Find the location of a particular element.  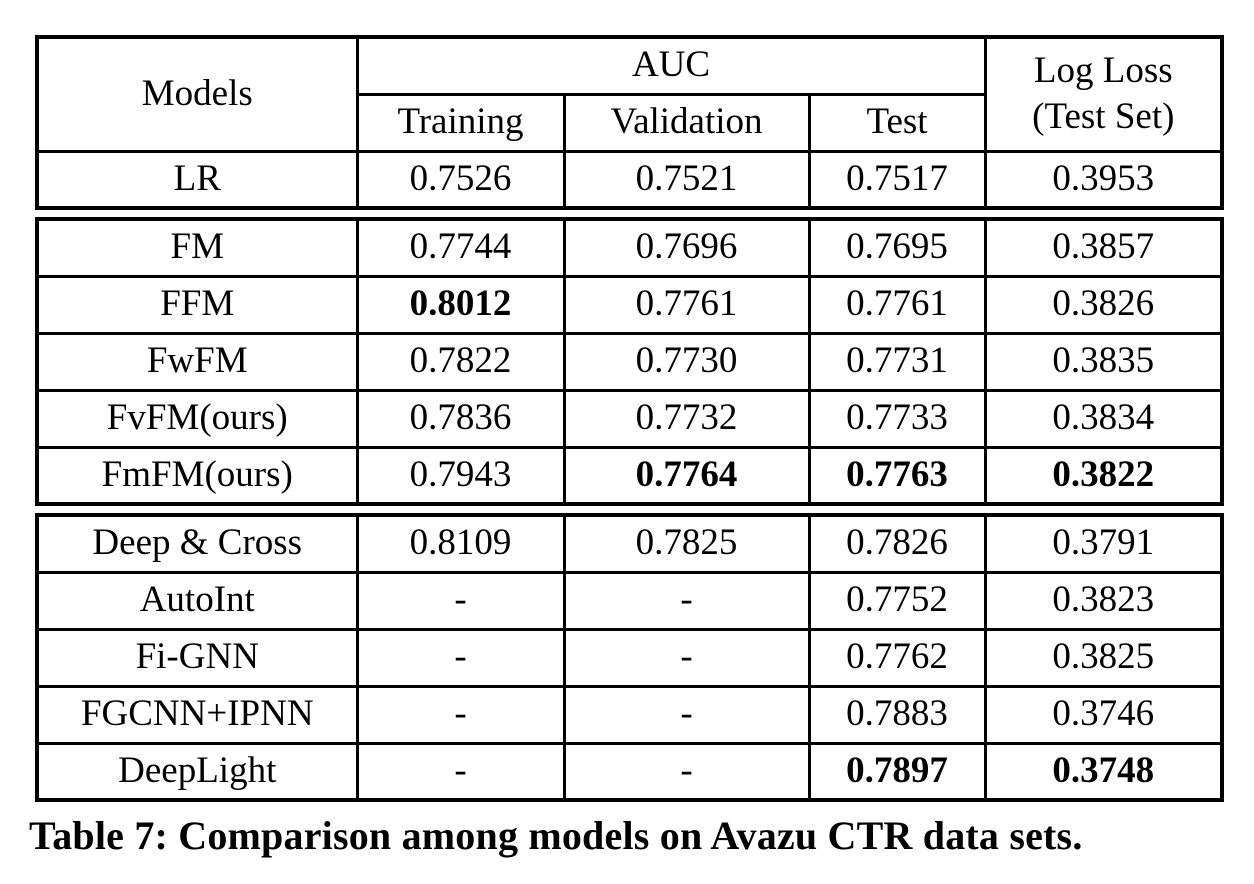

header-logloss: Log Loss (Test Set) is located at coordinates (1103, 94).